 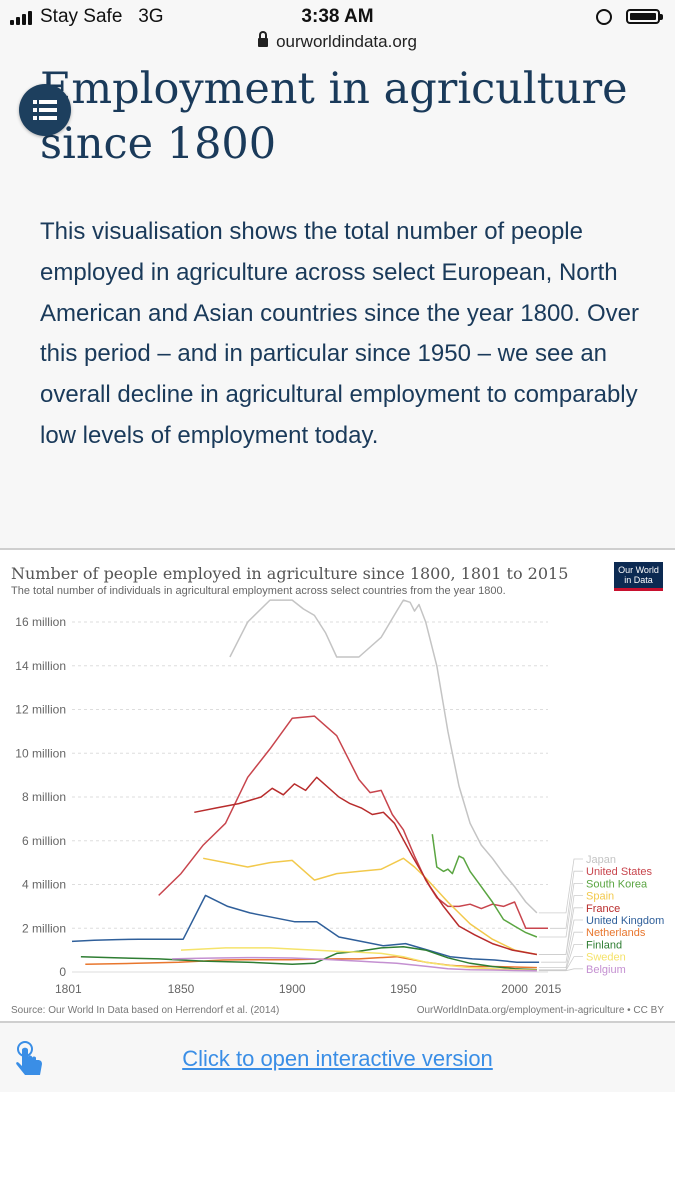 What do you see at coordinates (44, 928) in the screenshot?
I see `y-tick-label: 2 million` at bounding box center [44, 928].